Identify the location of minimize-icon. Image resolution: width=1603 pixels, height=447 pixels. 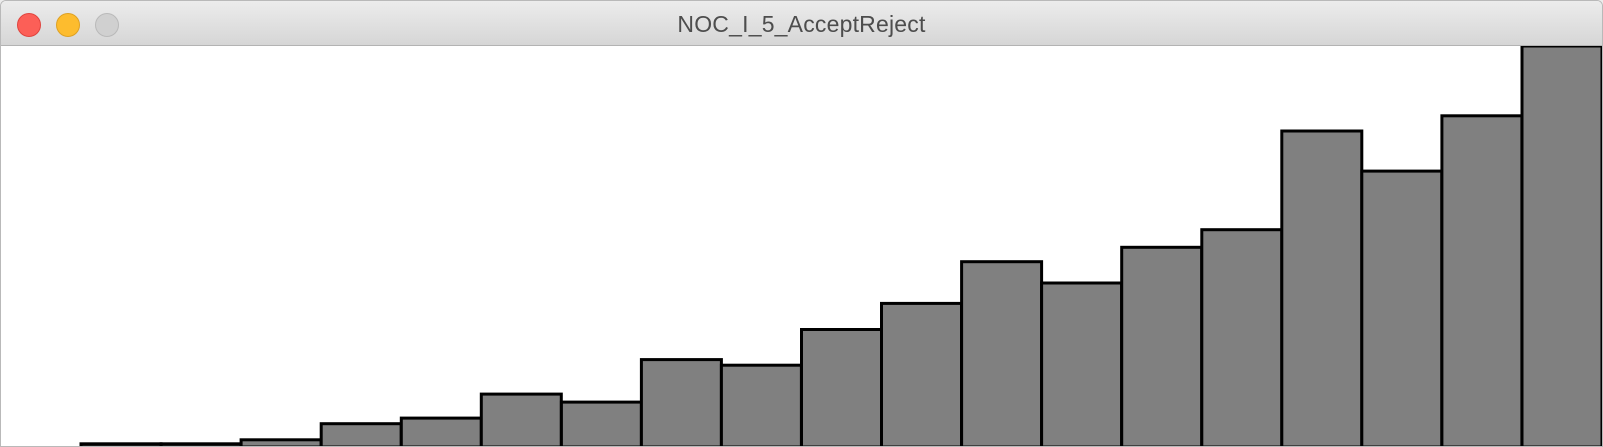
(68, 25).